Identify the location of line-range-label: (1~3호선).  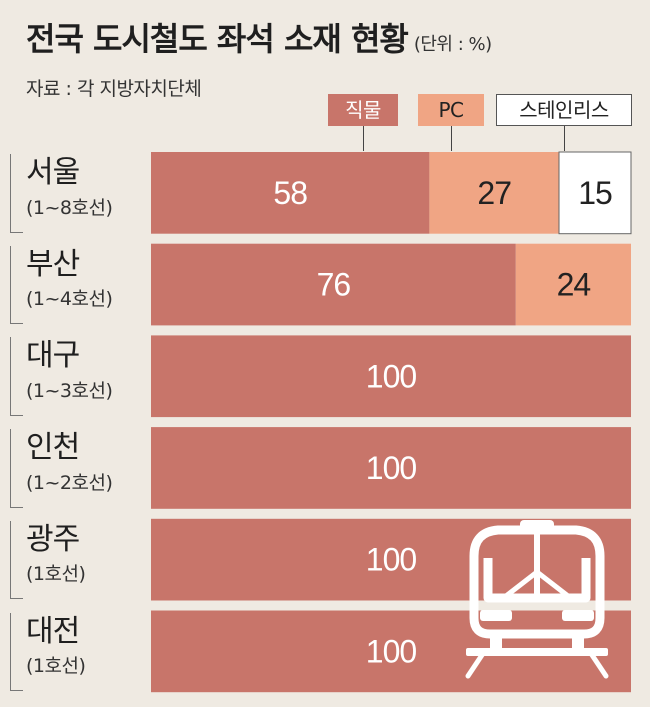
(69, 390).